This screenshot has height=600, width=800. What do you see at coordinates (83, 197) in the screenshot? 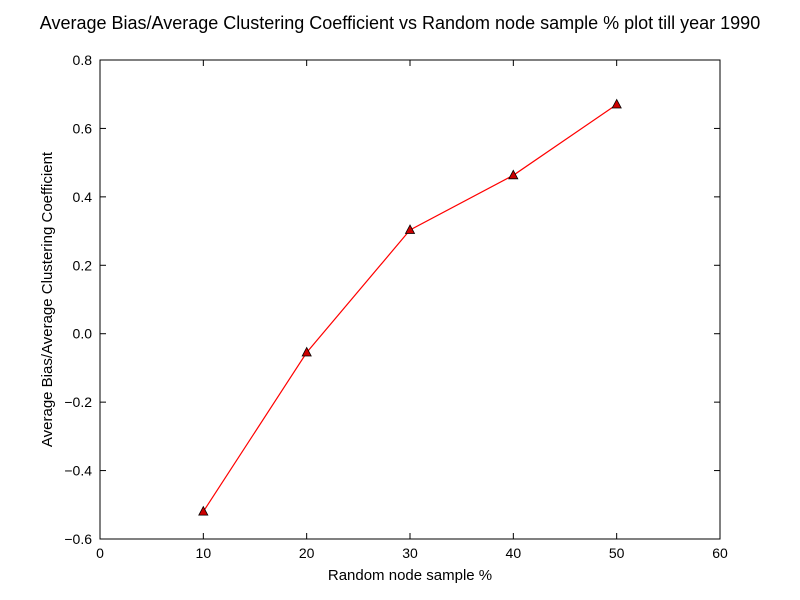
I see `y-tick-label: 0.4` at bounding box center [83, 197].